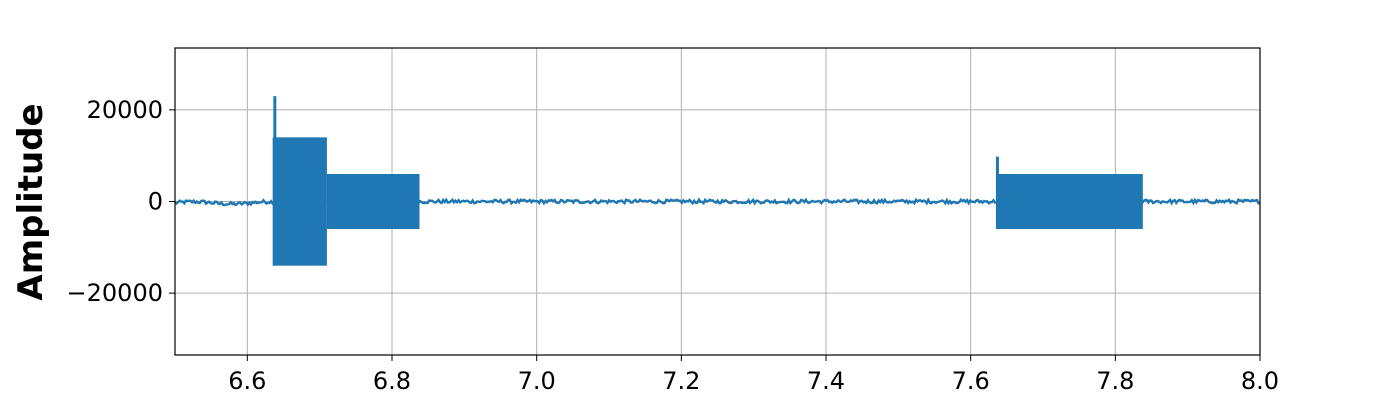  Describe the element at coordinates (537, 381) in the screenshot. I see `x-tick-label: 7.0` at that location.